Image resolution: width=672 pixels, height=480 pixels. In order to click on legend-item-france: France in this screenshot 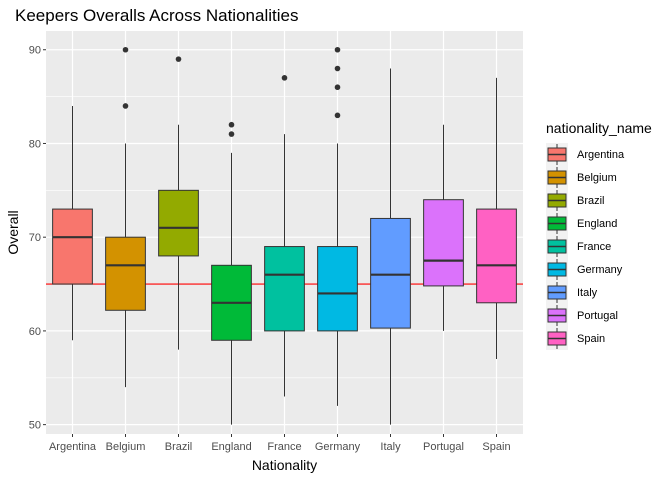, I will do `click(578, 246)`.